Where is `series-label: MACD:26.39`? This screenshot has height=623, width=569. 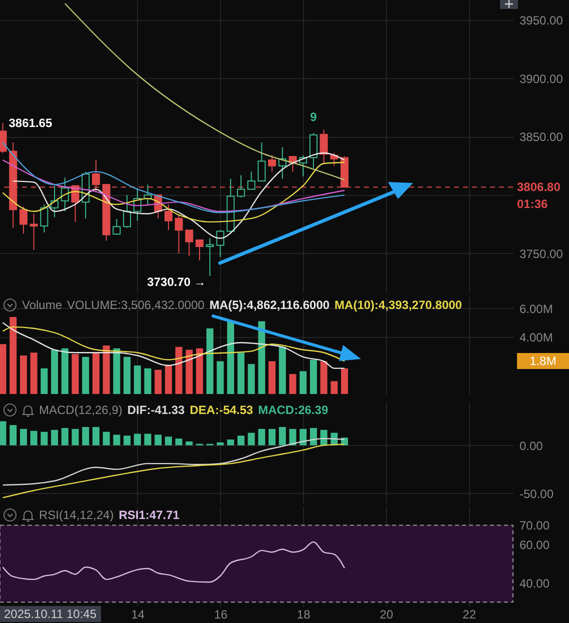 series-label: MACD:26.39 is located at coordinates (293, 410).